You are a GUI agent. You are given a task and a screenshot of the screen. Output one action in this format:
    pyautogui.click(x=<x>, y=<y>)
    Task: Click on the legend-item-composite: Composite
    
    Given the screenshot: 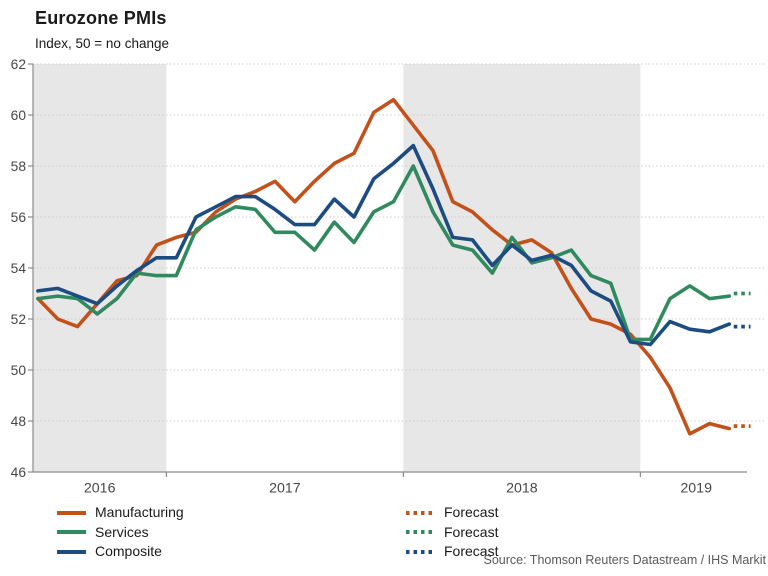 What is the action you would take?
    pyautogui.click(x=120, y=552)
    